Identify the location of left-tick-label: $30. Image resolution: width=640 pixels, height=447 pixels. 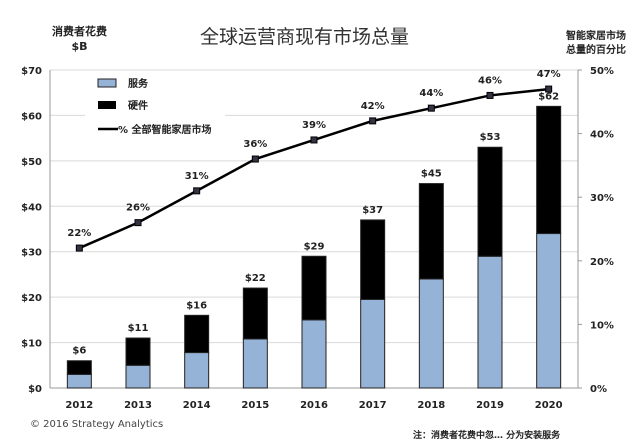
(31, 253).